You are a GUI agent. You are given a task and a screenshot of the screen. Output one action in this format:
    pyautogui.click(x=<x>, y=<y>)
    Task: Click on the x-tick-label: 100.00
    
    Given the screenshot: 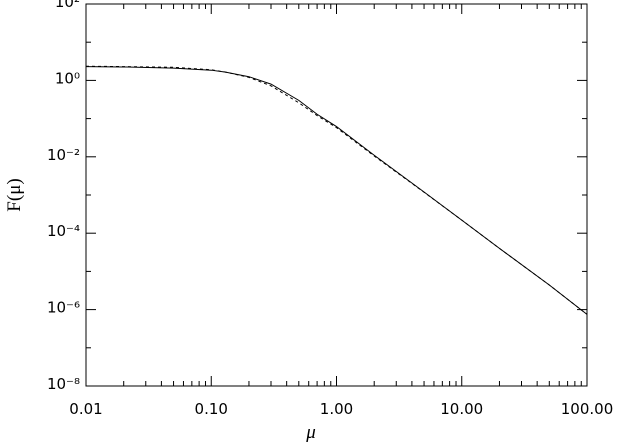 What is the action you would take?
    pyautogui.click(x=587, y=409)
    